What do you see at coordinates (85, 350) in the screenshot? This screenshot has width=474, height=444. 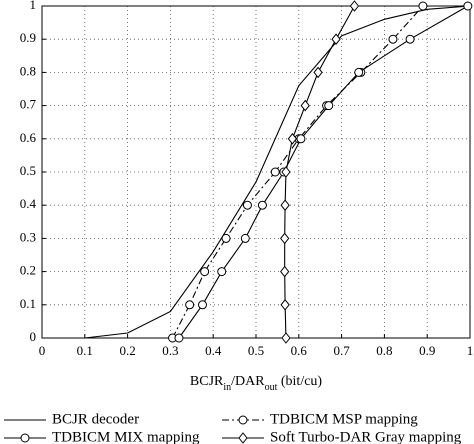 I see `x-tick-label: 0.1` at bounding box center [85, 350].